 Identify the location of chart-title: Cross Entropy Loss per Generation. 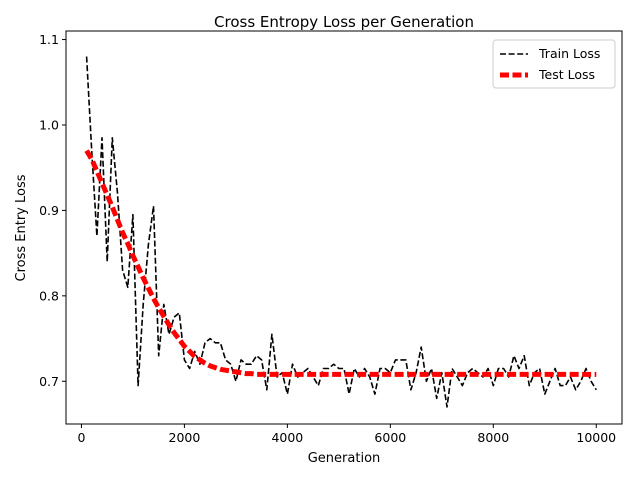
(344, 22).